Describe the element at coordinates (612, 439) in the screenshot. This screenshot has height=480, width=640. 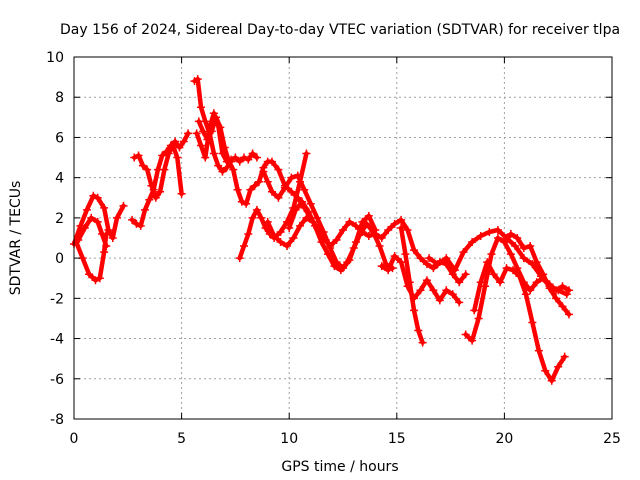
I see `x-tick-label: 25` at that location.